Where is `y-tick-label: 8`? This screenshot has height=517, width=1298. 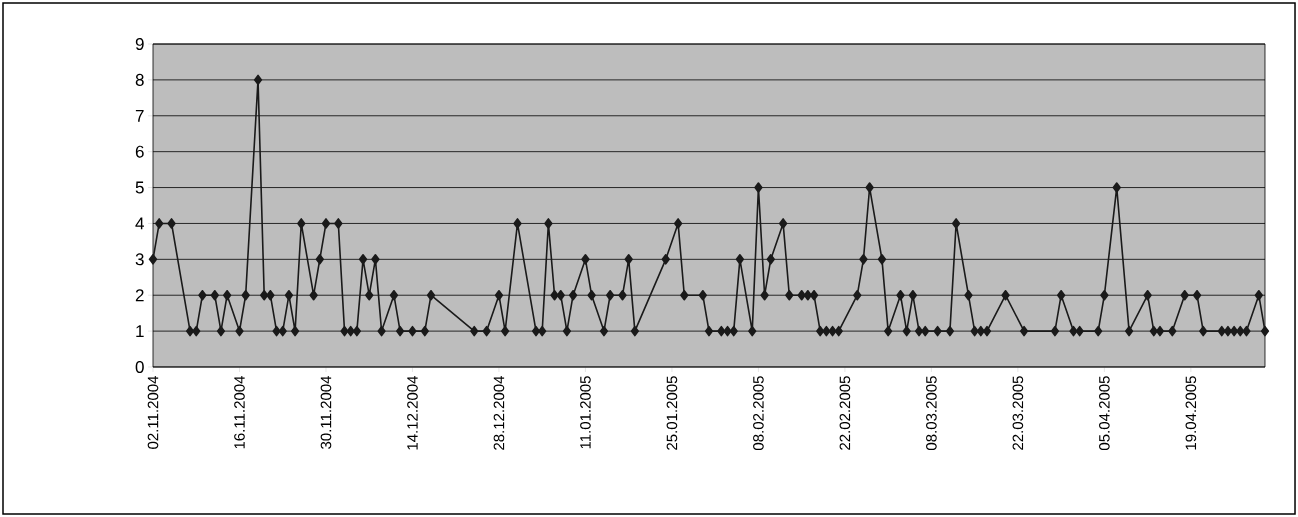
y-tick-label: 8 is located at coordinates (139, 79).